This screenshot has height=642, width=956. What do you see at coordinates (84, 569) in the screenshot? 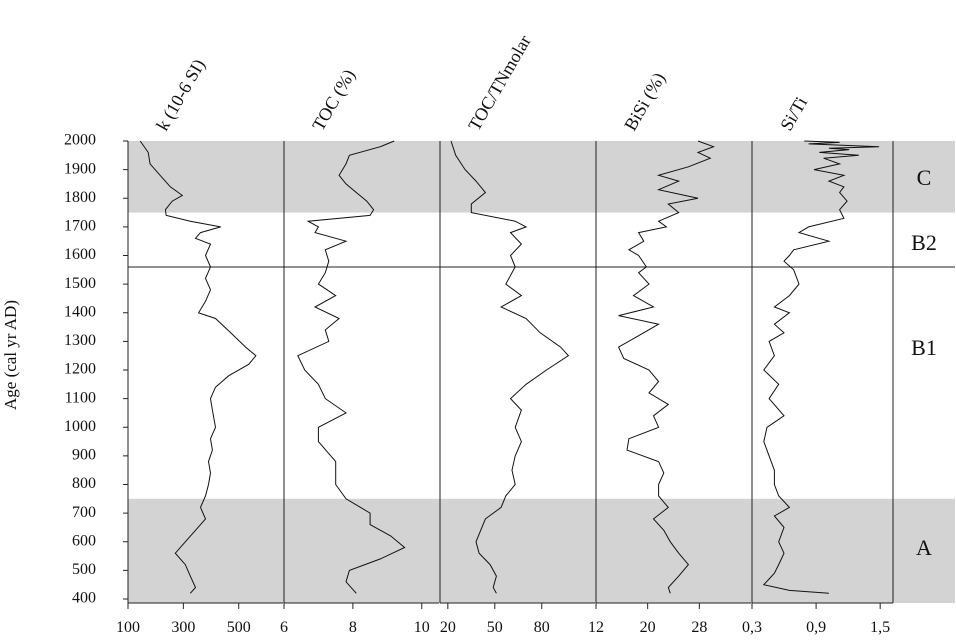
I see `y-tick-label: 500` at bounding box center [84, 569].